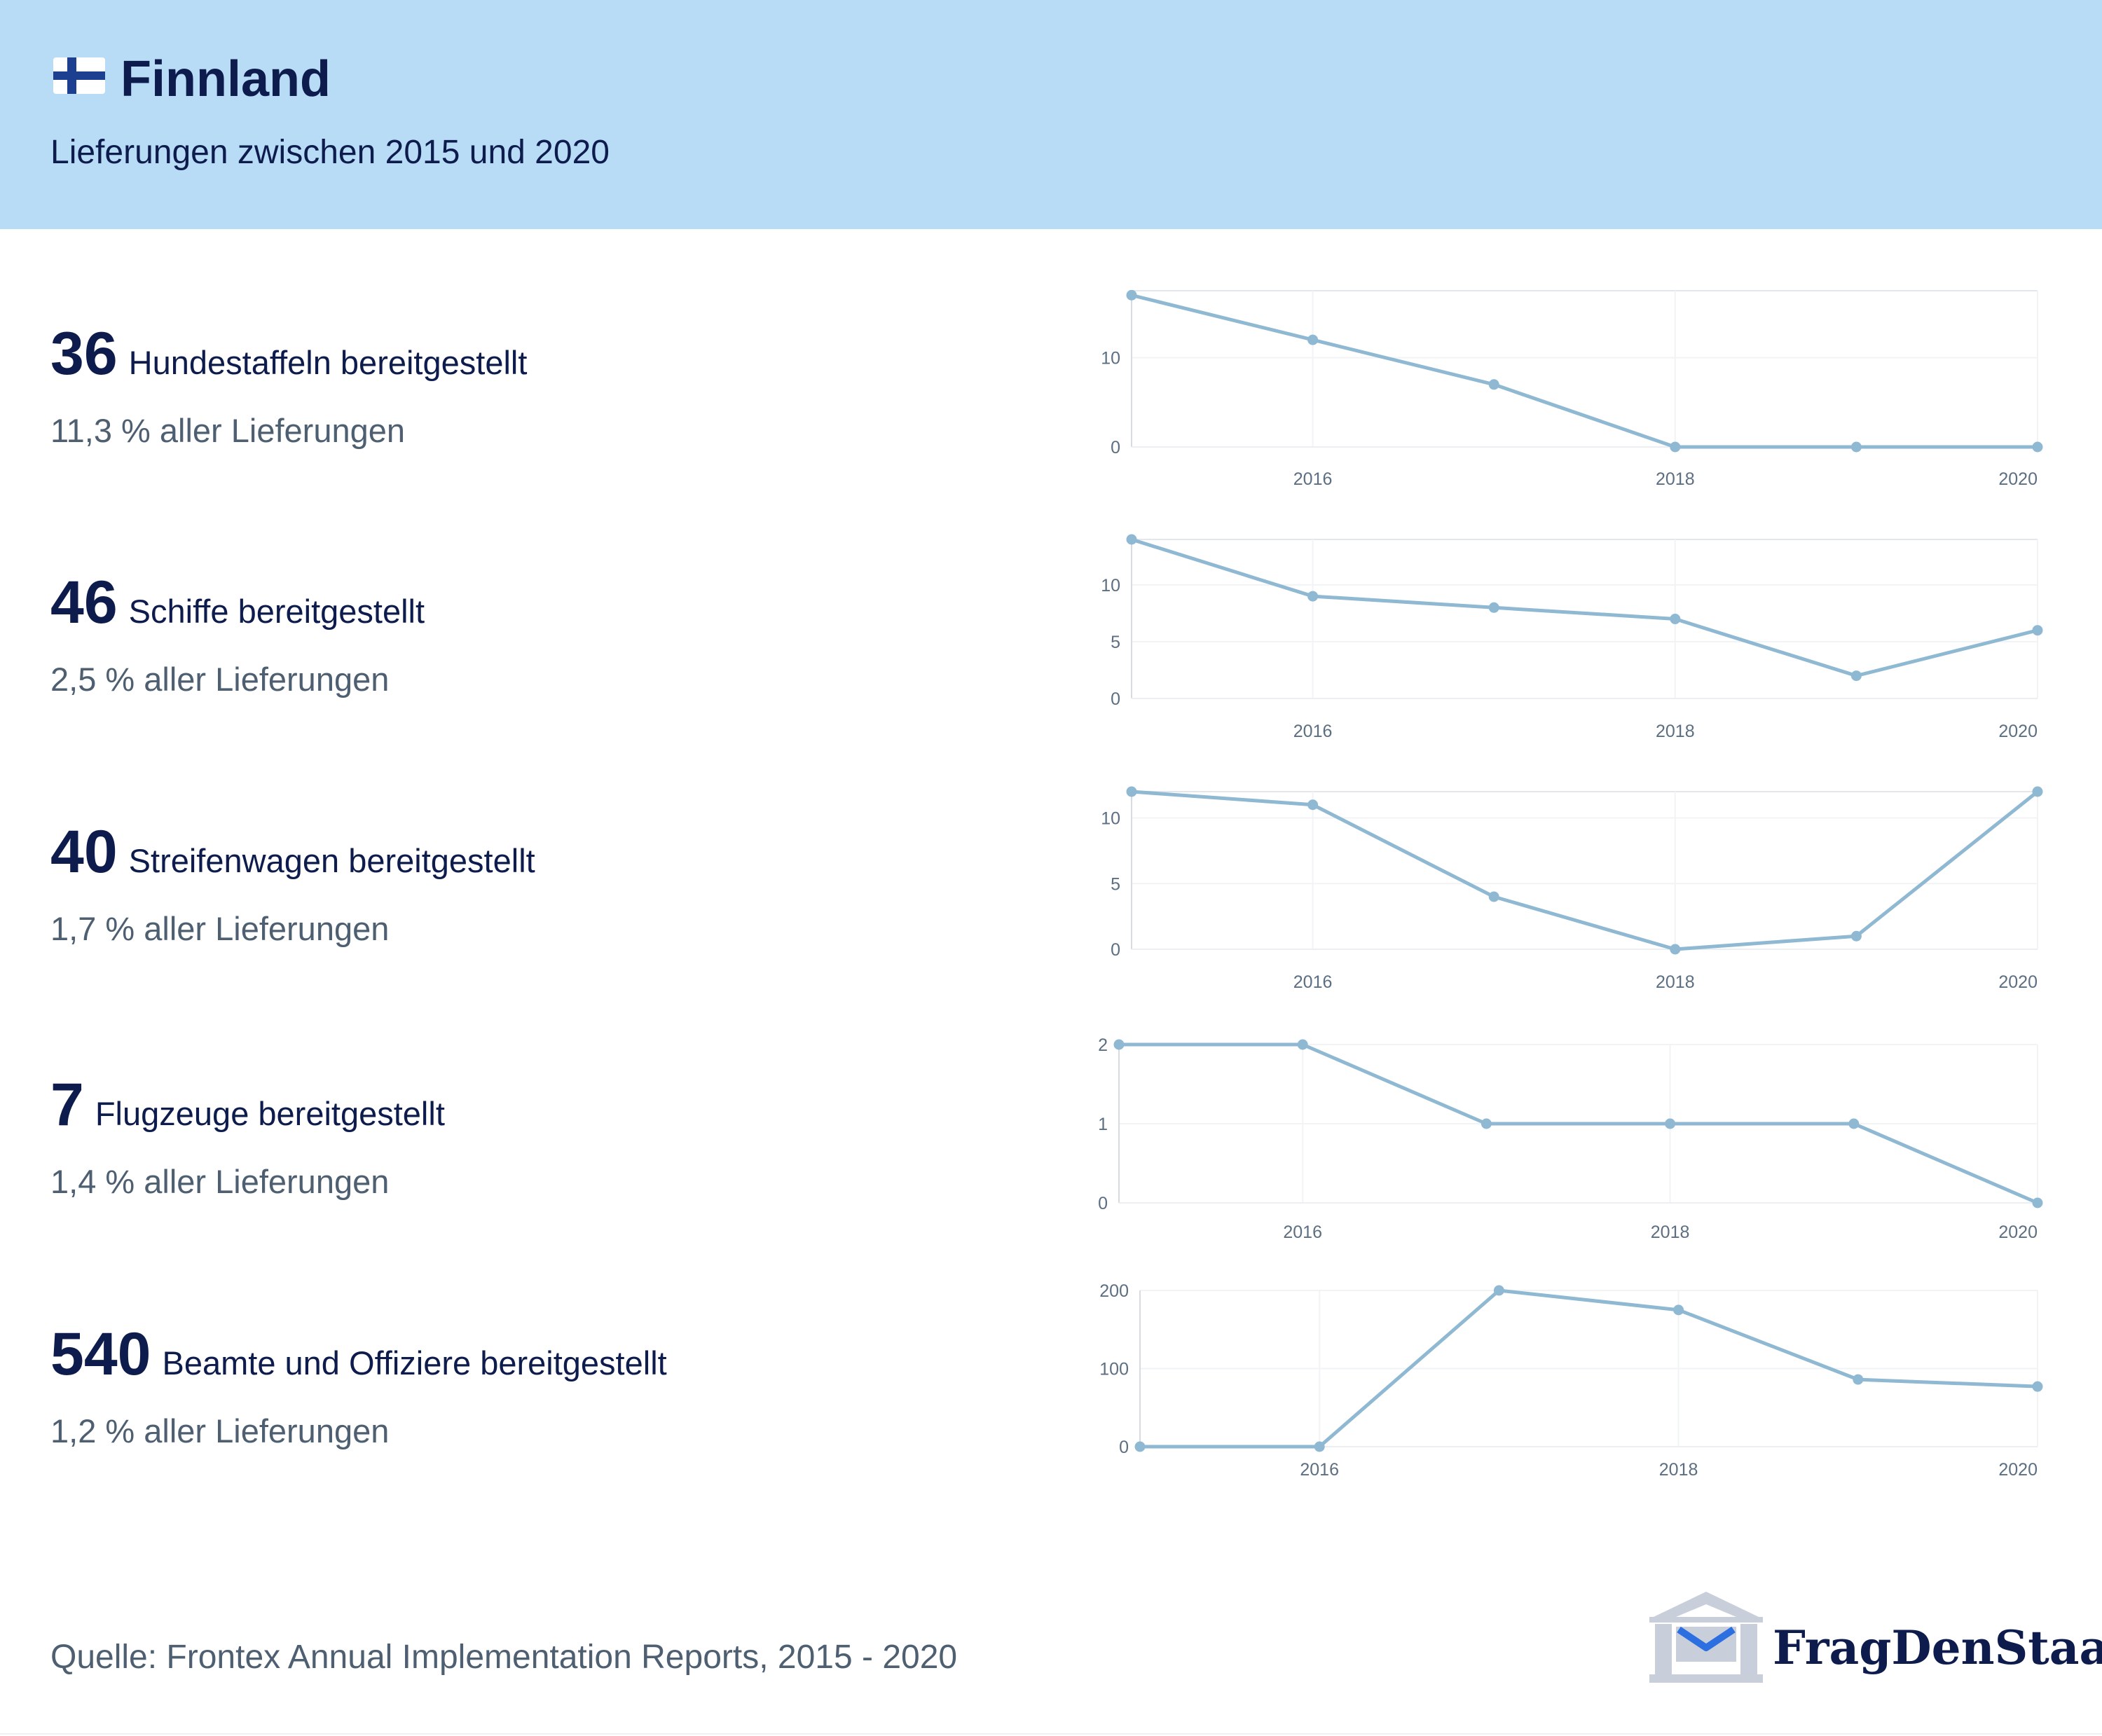  I want to click on page-subtitle: Lieferungen zwischen 2015 und 2020, so click(330, 152).